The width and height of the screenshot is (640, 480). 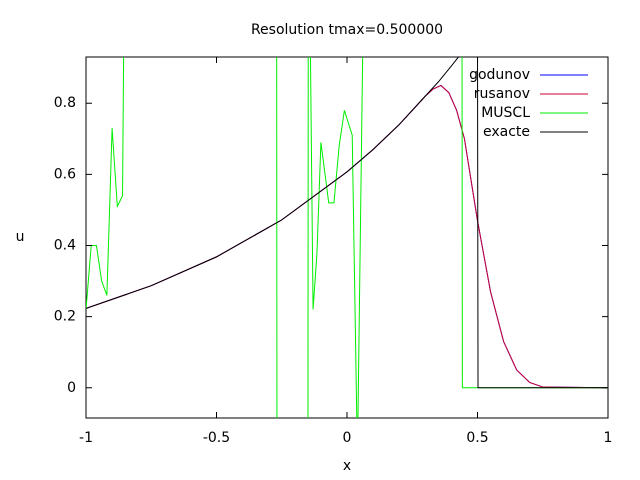 I want to click on legend-label: MUSCL, so click(x=505, y=113).